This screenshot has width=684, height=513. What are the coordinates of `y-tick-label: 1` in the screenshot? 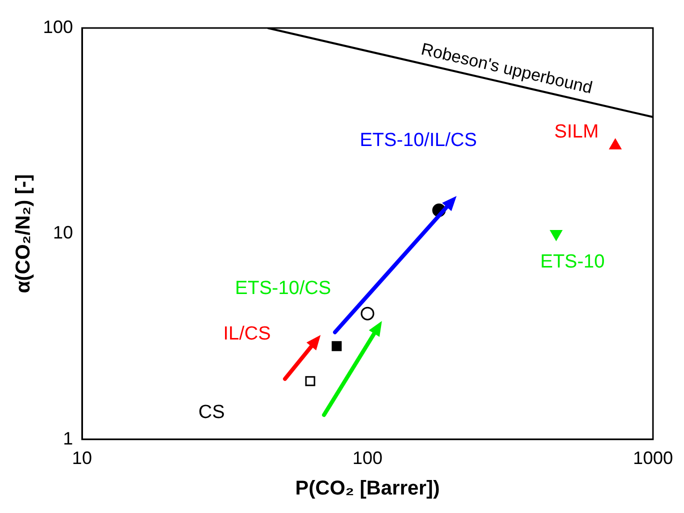 It's located at (68, 438).